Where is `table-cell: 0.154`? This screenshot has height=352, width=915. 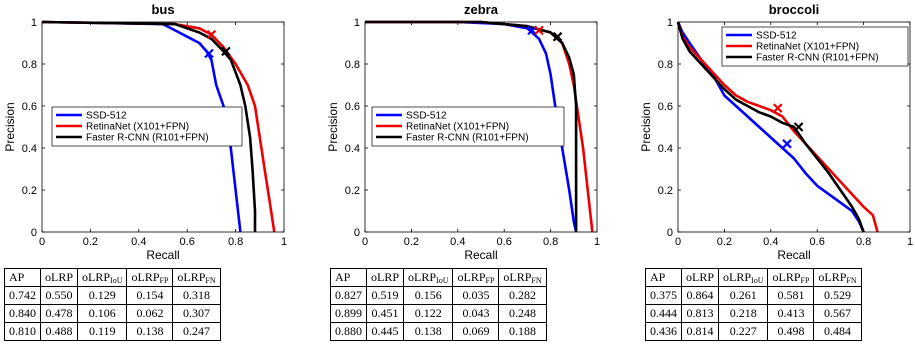
table-cell: 0.154 is located at coordinates (150, 295).